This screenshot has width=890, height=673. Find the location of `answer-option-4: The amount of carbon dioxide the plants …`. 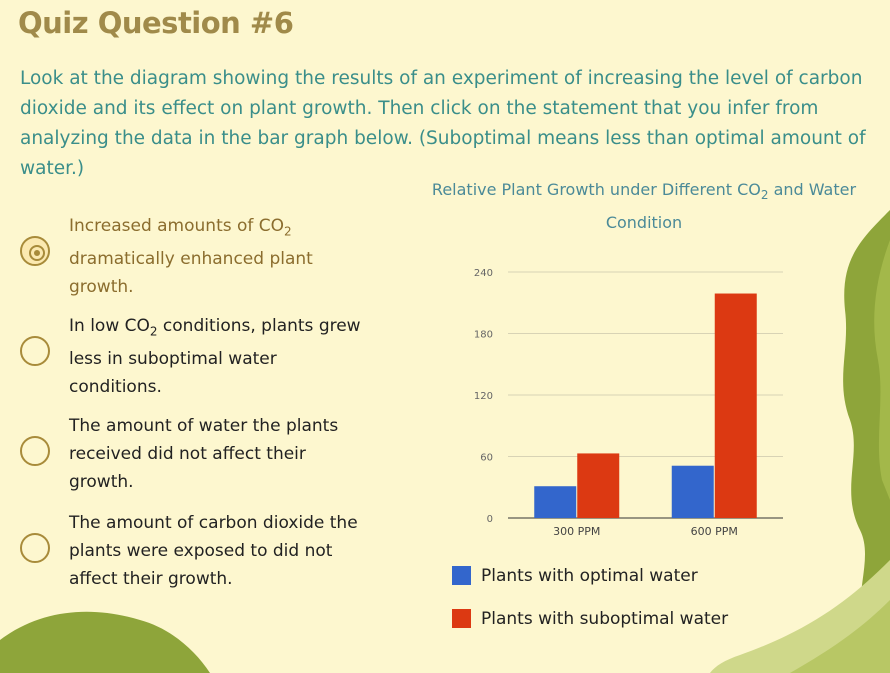

answer-option-4: The amount of carbon dioxide the plants … is located at coordinates (198, 549).